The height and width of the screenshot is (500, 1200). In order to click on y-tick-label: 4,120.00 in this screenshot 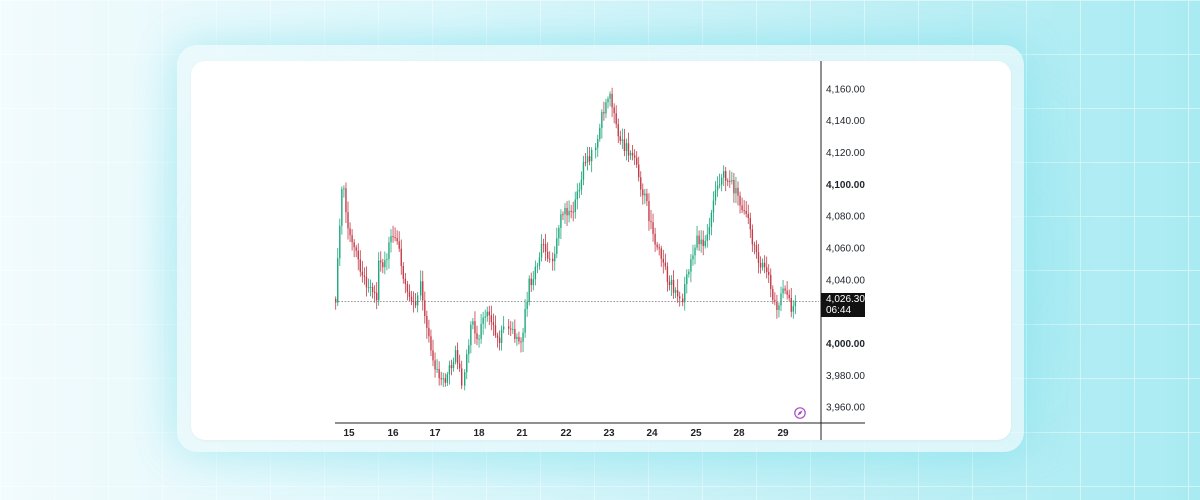, I will do `click(845, 153)`.